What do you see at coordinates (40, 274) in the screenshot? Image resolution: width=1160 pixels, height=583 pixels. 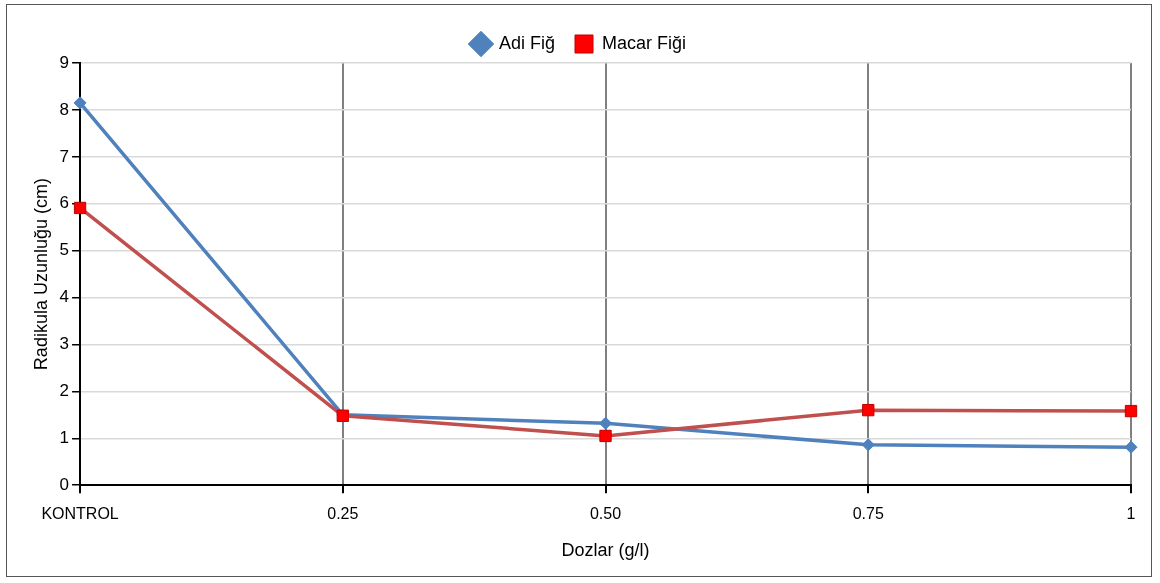 I see `y-axis-title: Radikula Uzunluğu (cm)` at bounding box center [40, 274].